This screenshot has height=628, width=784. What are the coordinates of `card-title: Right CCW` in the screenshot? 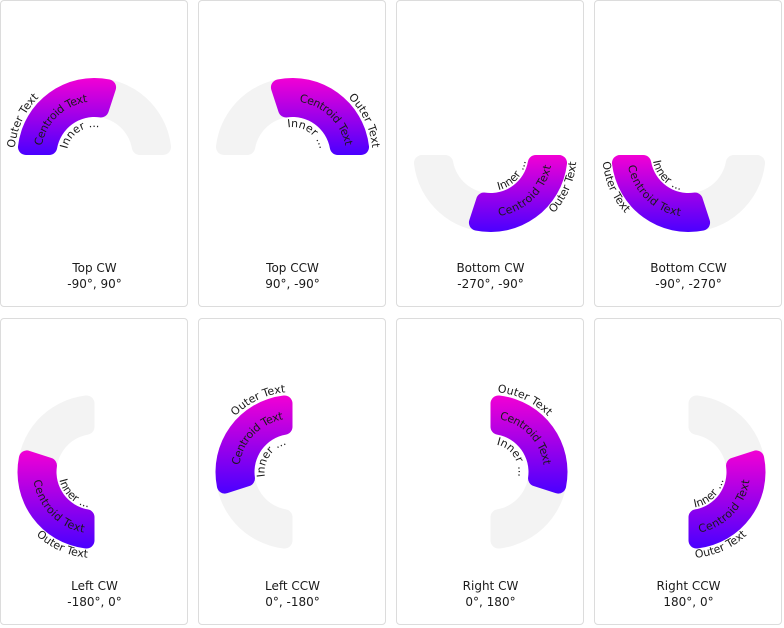 It's located at (688, 586).